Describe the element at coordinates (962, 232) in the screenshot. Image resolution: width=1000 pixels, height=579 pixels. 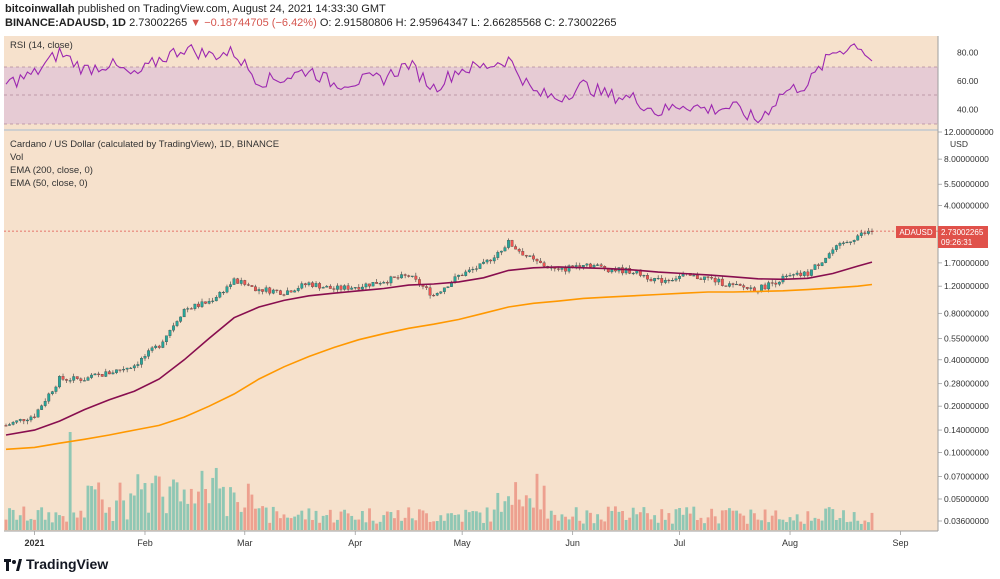
I see `price-tag-value: 2.73002265` at that location.